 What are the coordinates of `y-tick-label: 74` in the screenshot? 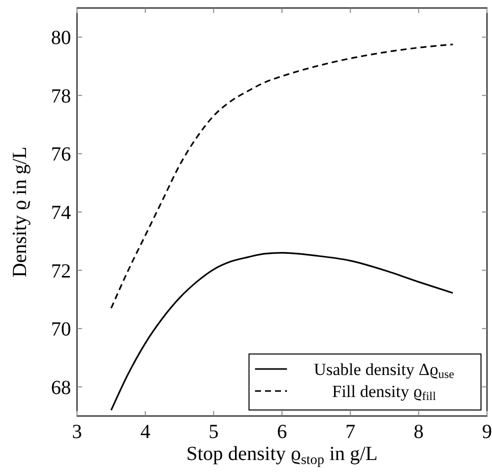 It's located at (61, 213).